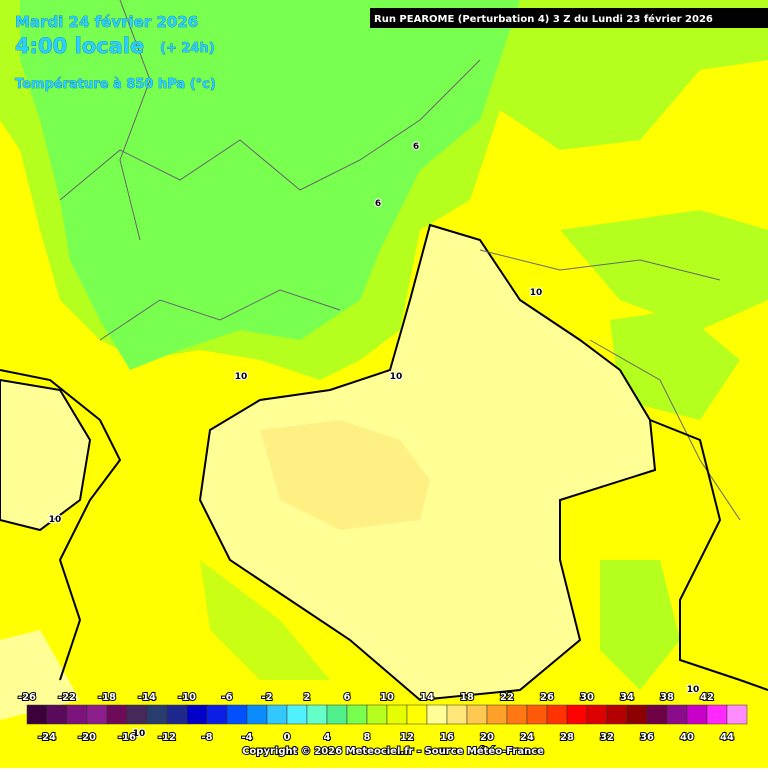 This screenshot has width=768, height=772. I want to click on legend-label: 18, so click(467, 697).